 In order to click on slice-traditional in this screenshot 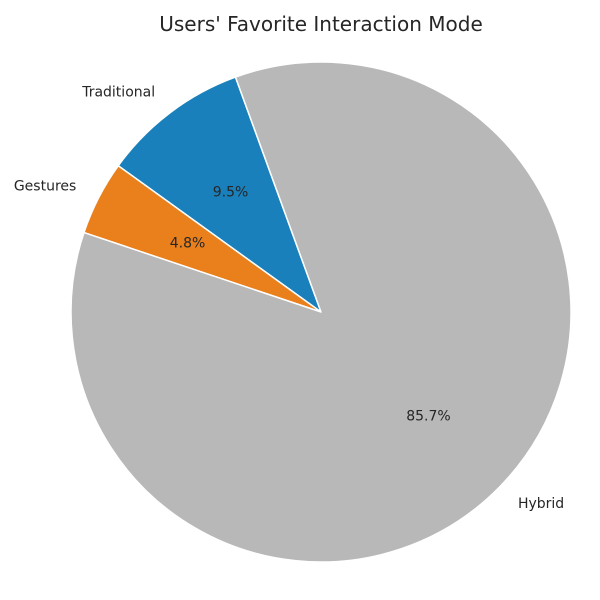, I will do `click(219, 194)`.